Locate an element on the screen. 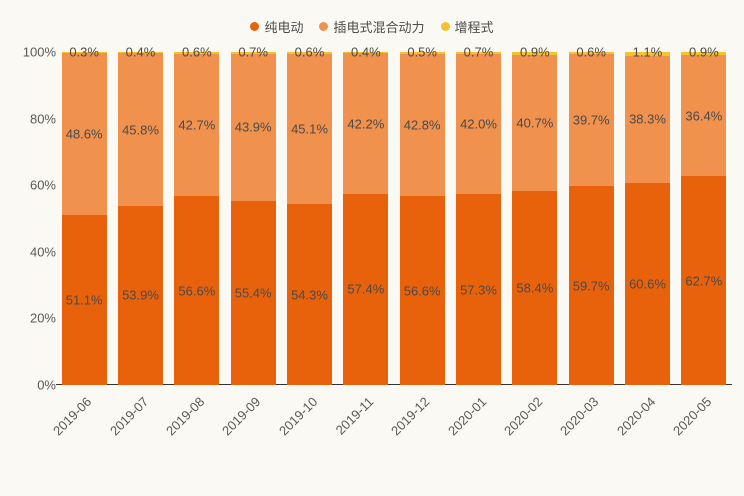  y-tick-label: 80% is located at coordinates (42, 119).